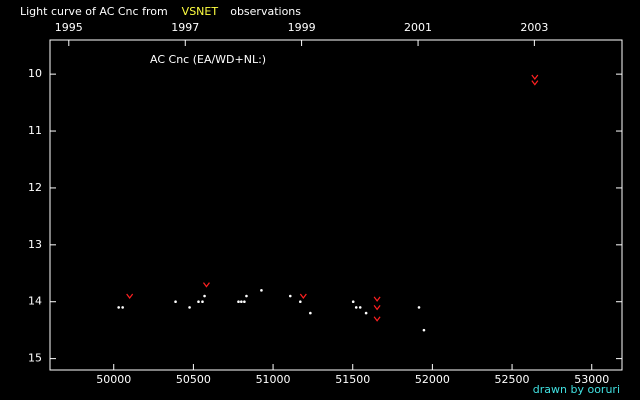 The height and width of the screenshot is (400, 640). What do you see at coordinates (185, 27) in the screenshot?
I see `x2-tick-label: 1997` at bounding box center [185, 27].